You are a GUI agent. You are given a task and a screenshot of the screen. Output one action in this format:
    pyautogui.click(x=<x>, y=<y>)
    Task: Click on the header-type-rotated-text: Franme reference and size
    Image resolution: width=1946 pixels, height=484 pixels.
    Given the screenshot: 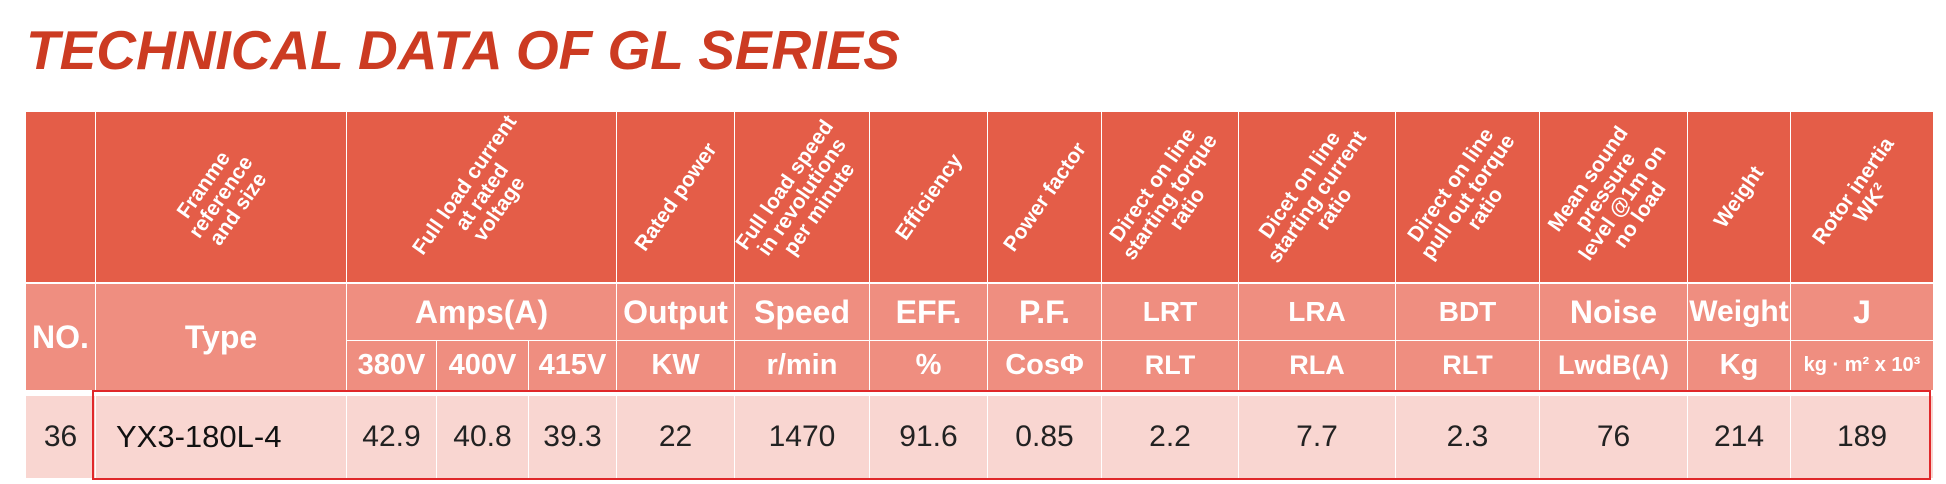 What is the action you would take?
    pyautogui.click(x=222, y=198)
    